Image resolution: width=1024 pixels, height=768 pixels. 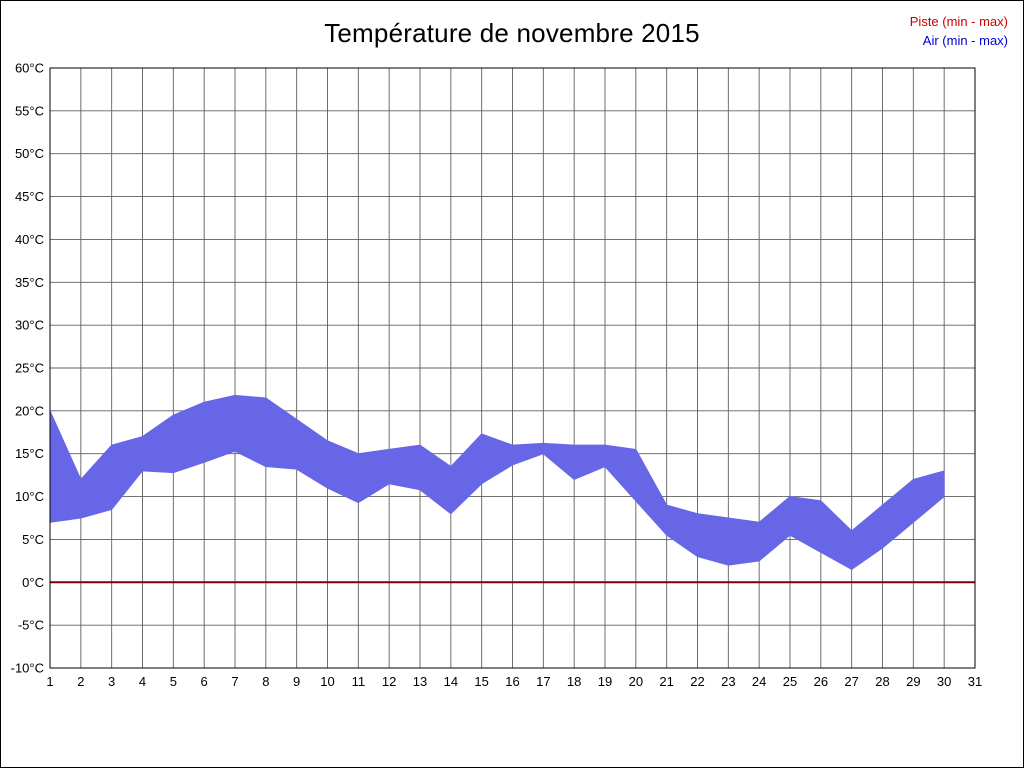 I want to click on x-axis-tick-label: 14, so click(x=451, y=681).